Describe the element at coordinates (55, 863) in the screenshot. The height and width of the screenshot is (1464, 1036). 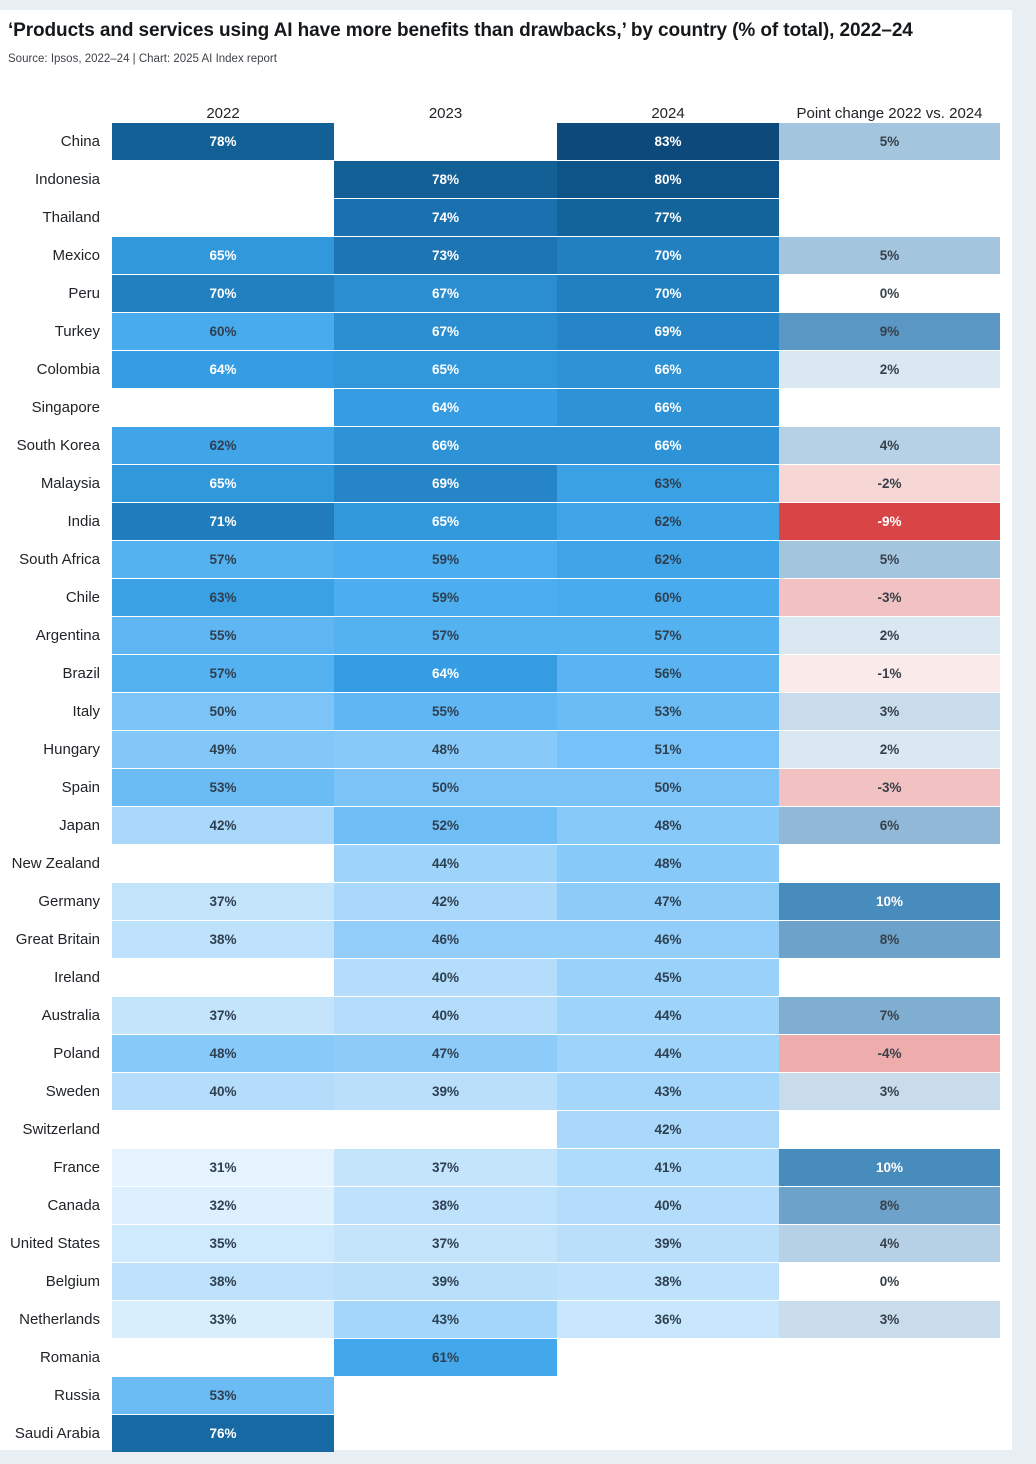
I see `country-label: New Zealand` at that location.